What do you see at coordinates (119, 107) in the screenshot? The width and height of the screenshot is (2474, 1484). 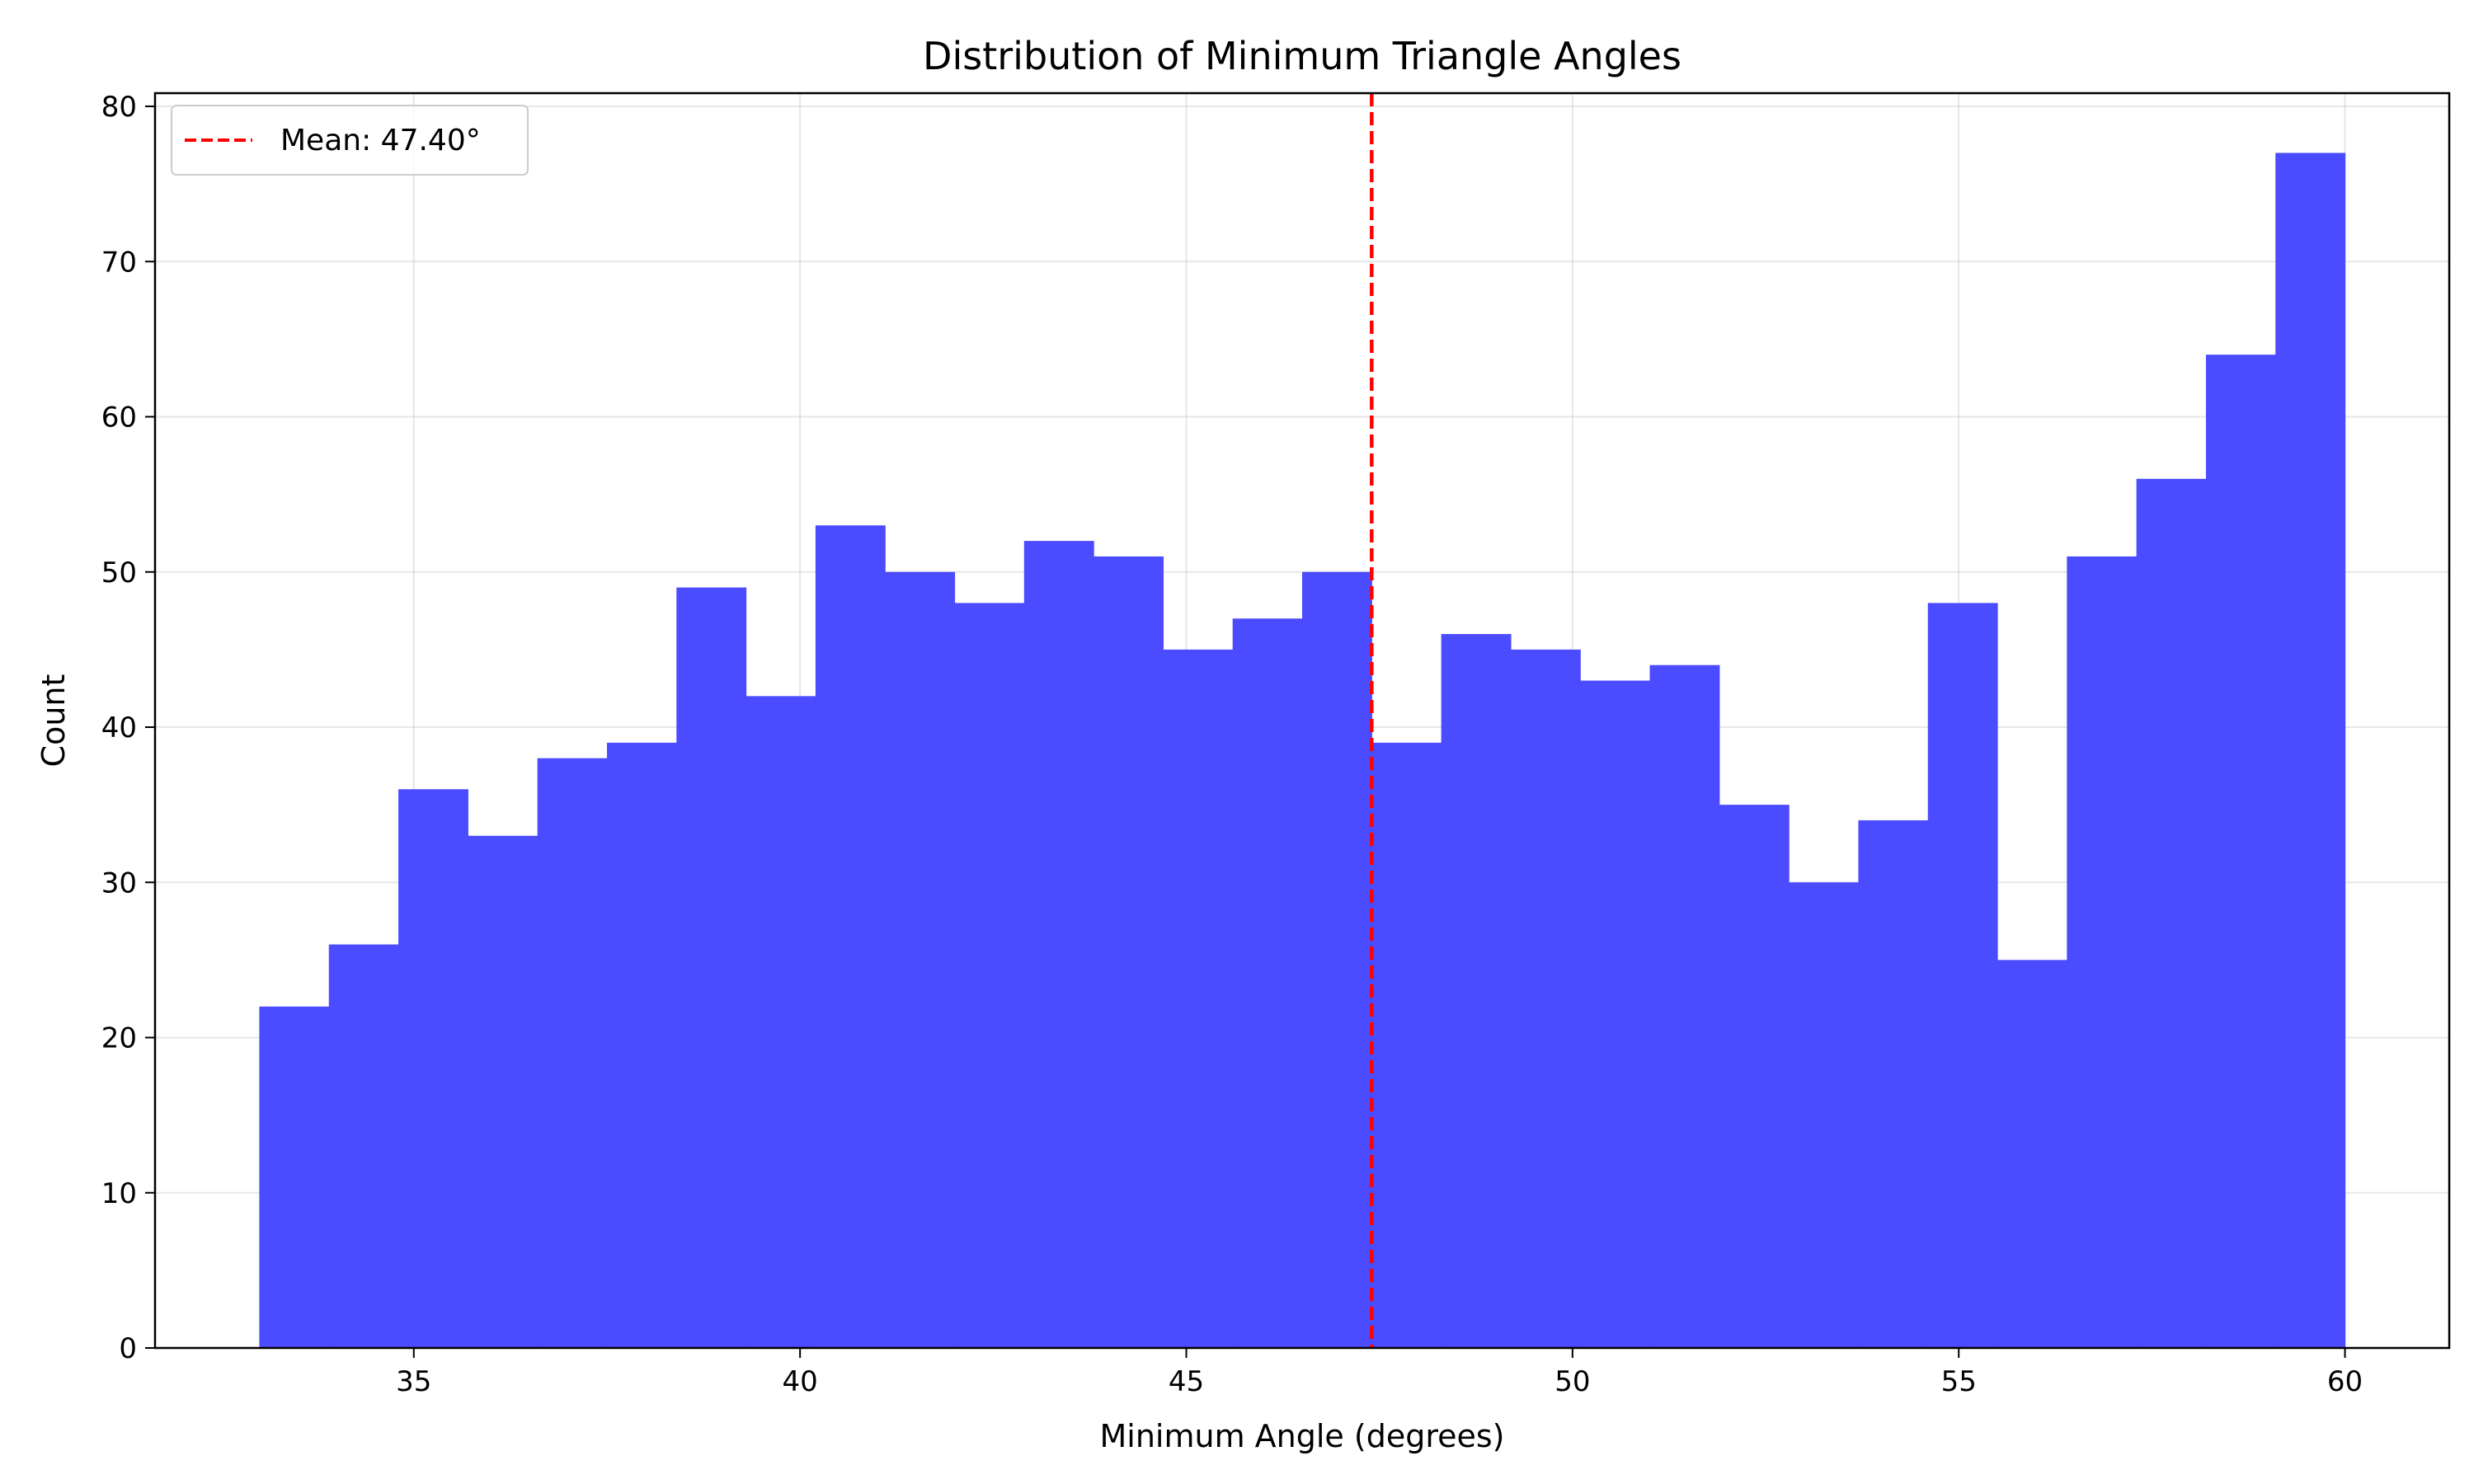 I see `y-tick-label: 80` at bounding box center [119, 107].